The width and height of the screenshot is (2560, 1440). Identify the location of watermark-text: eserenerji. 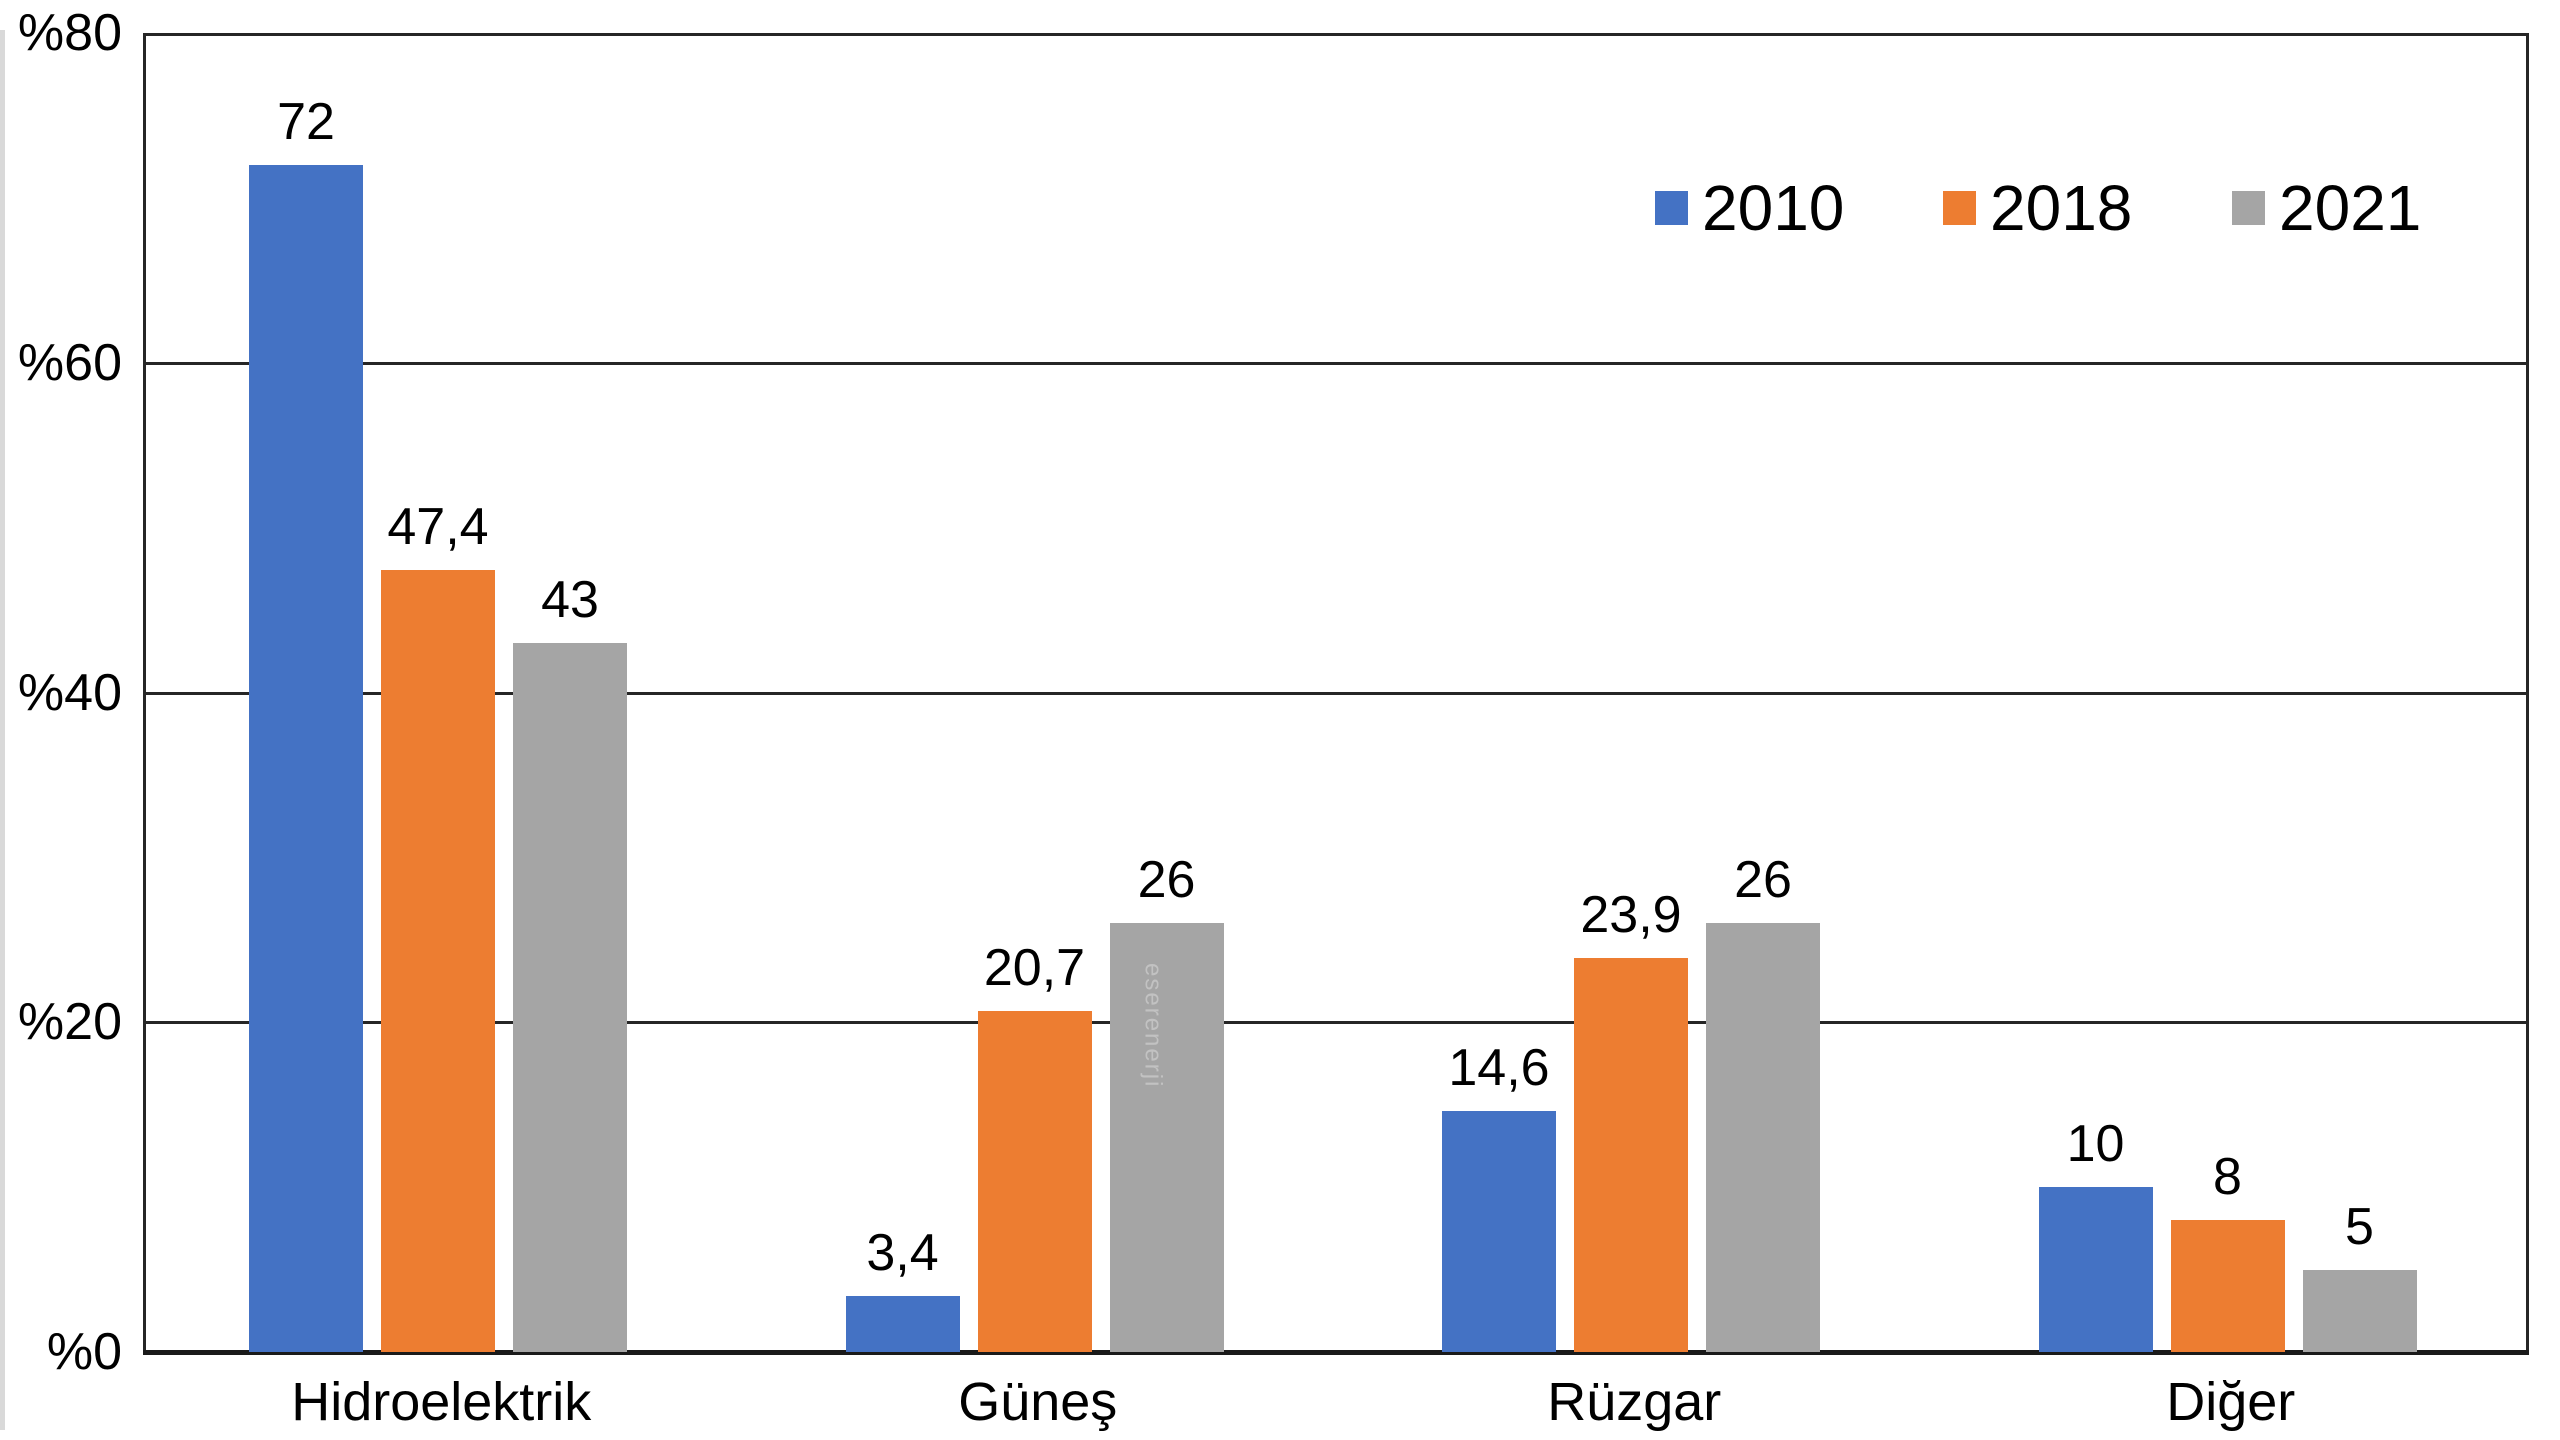
(1153, 1026).